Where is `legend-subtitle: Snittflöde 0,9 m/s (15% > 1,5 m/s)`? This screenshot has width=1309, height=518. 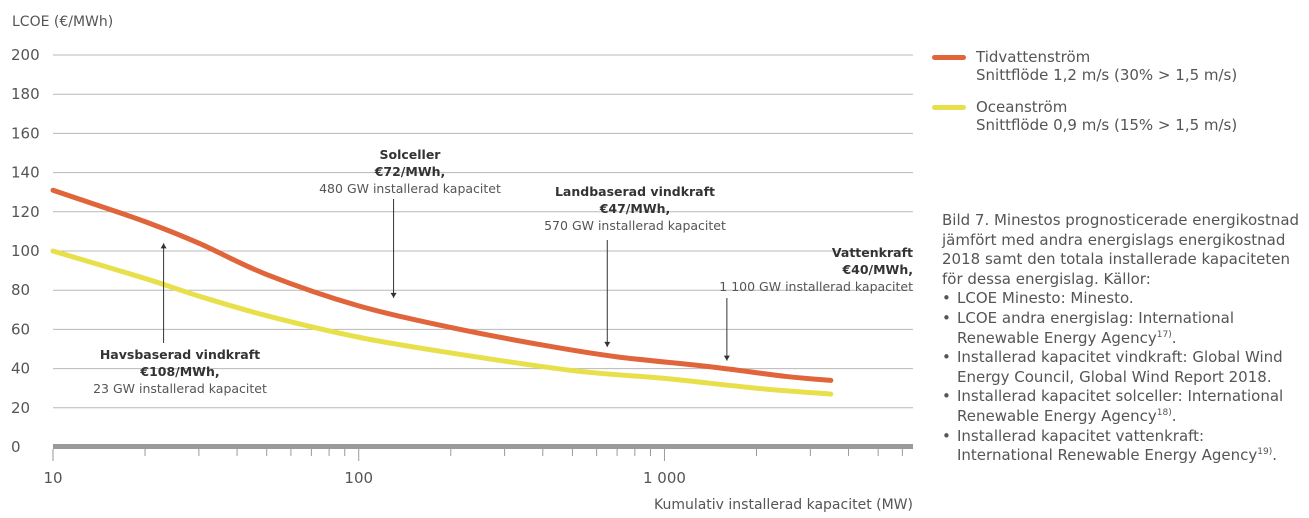 legend-subtitle: Snittflöde 0,9 m/s (15% > 1,5 m/s) is located at coordinates (1107, 125).